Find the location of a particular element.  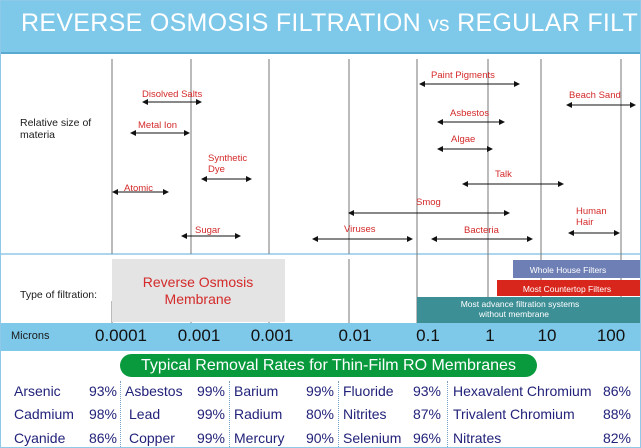

contaminant-rate: 88% is located at coordinates (616, 414).